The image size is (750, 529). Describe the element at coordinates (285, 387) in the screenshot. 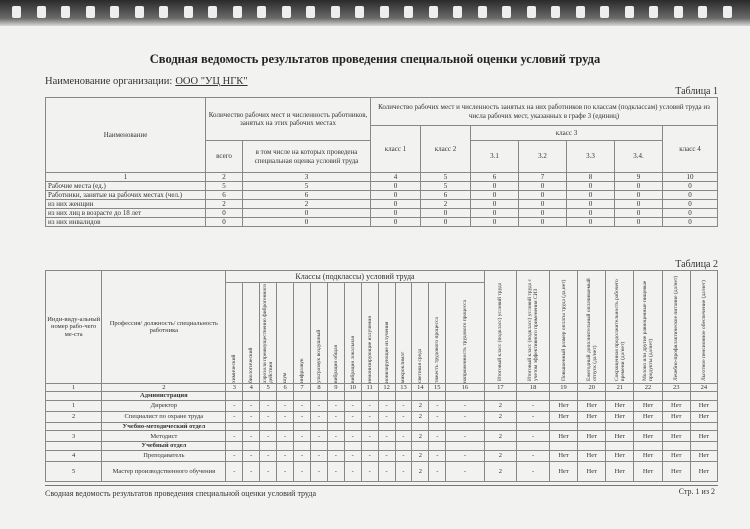

I see `column-number: 6` at that location.